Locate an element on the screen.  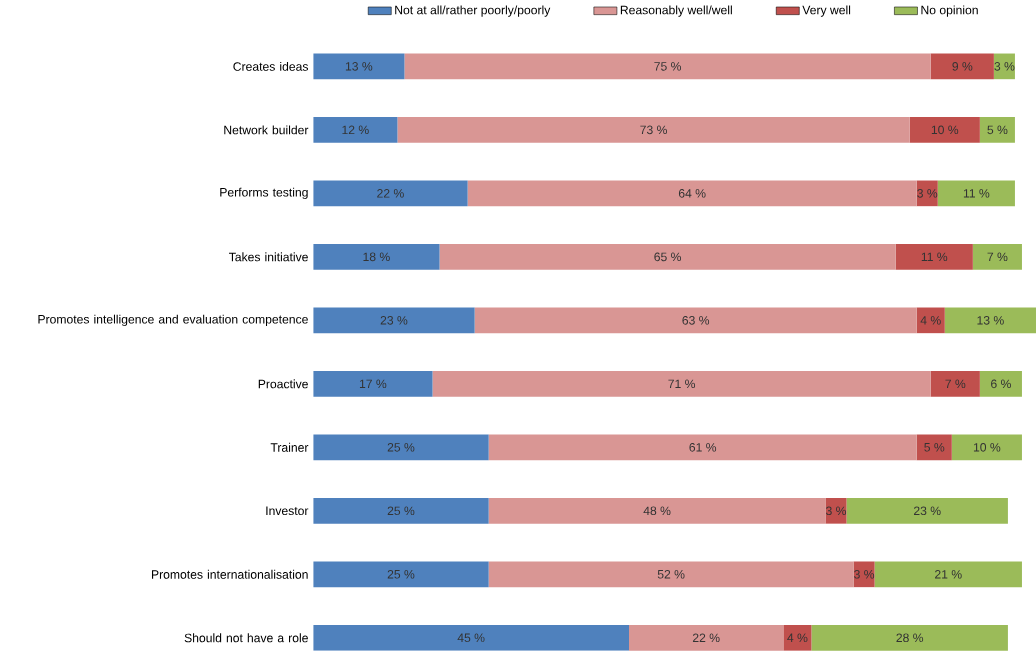
data-label: 64 % is located at coordinates (692, 193).